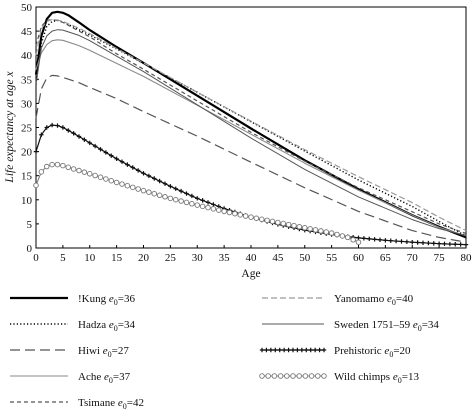 The height and width of the screenshot is (410, 474). Describe the element at coordinates (27, 153) in the screenshot. I see `y-tick-label: 20` at that location.